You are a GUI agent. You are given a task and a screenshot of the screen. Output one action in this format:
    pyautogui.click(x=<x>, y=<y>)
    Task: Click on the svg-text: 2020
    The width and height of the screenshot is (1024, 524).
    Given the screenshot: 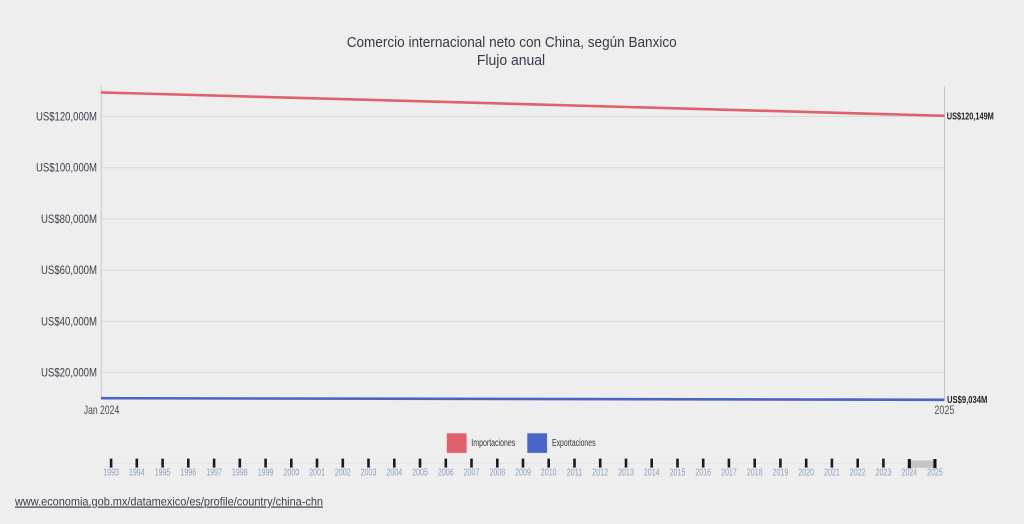 What is the action you would take?
    pyautogui.click(x=806, y=472)
    